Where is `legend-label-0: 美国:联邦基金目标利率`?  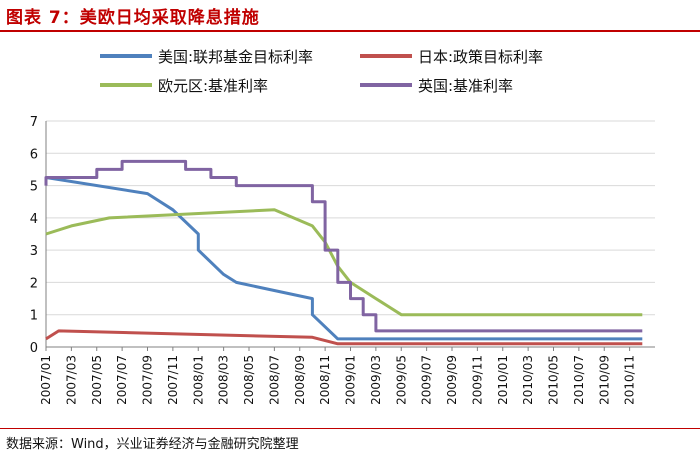 legend-label-0: 美国:联邦基金目标利率 is located at coordinates (235, 57).